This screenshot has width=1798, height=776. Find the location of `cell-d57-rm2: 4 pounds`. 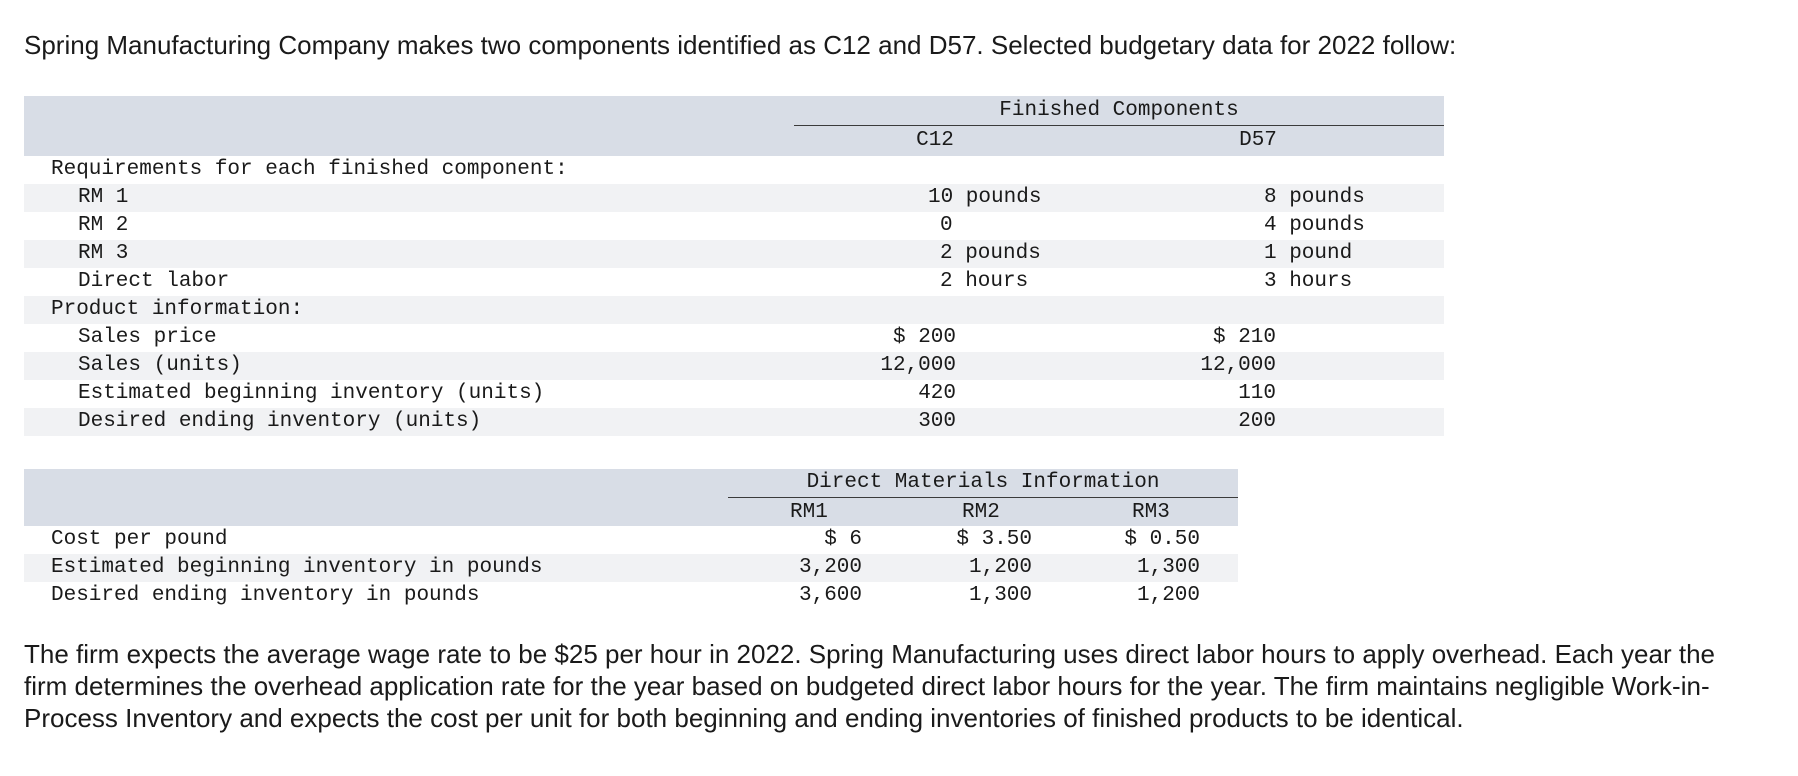

cell-d57-rm2: 4 pounds is located at coordinates (1314, 225).